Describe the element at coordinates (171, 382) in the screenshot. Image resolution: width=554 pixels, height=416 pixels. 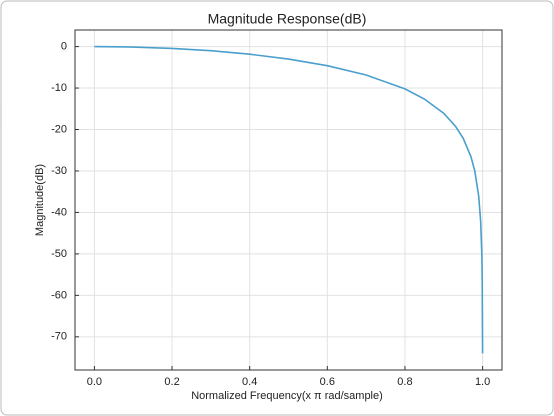
I see `x-tick-label: 0.2` at that location.